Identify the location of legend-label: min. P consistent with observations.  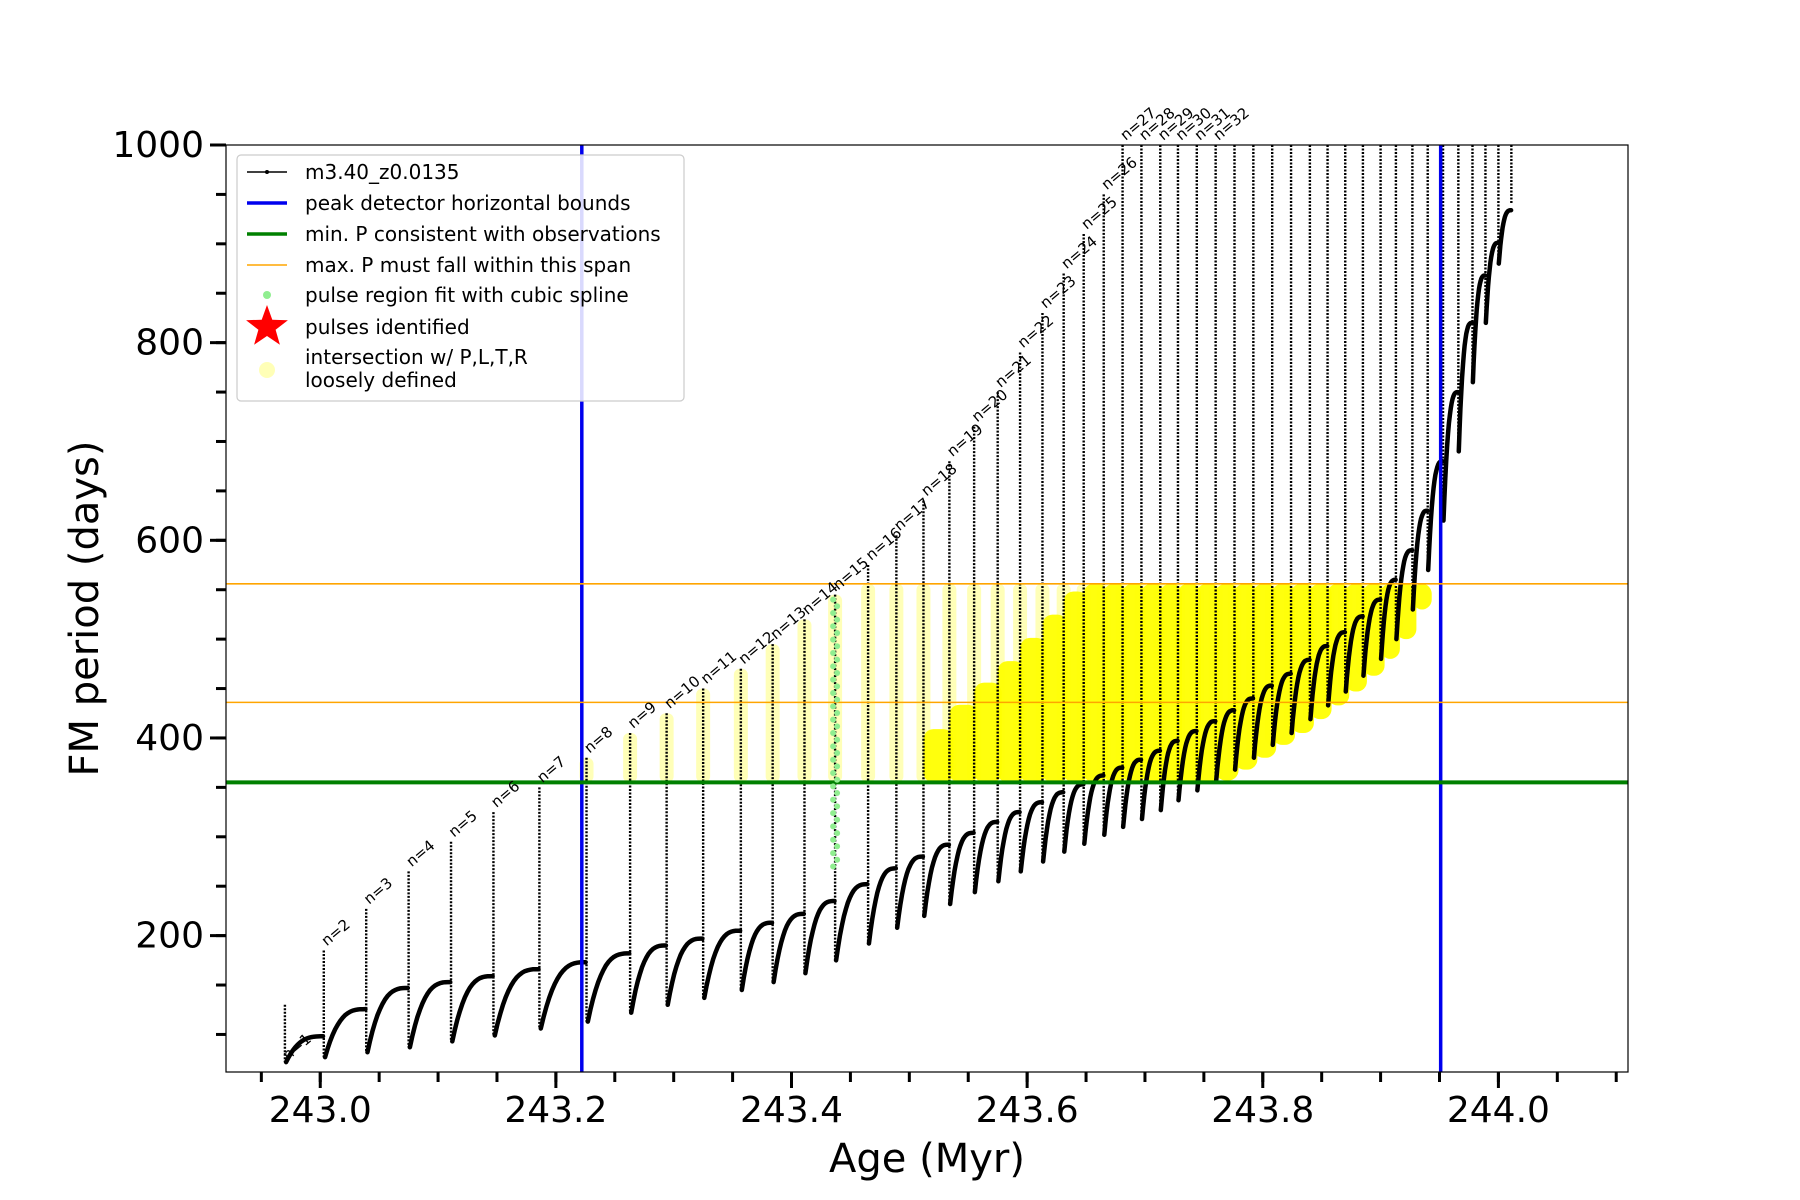
(483, 234).